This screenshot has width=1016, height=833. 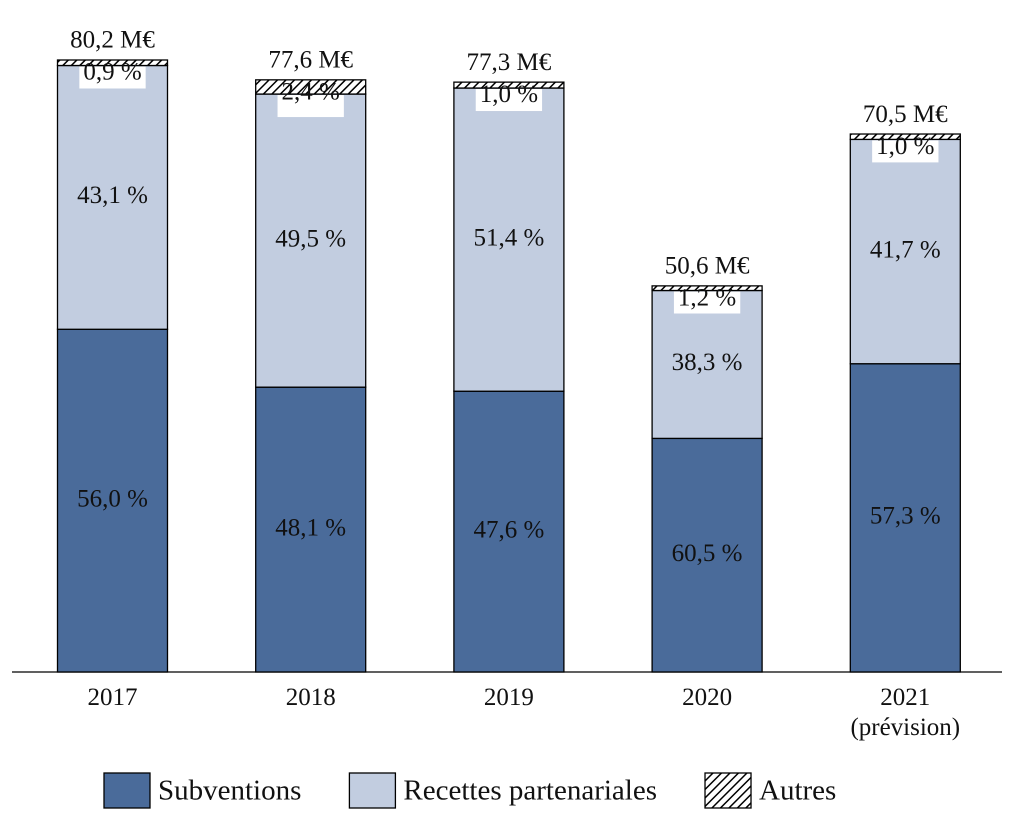 I want to click on value-label: 1,2 %, so click(x=707, y=298).